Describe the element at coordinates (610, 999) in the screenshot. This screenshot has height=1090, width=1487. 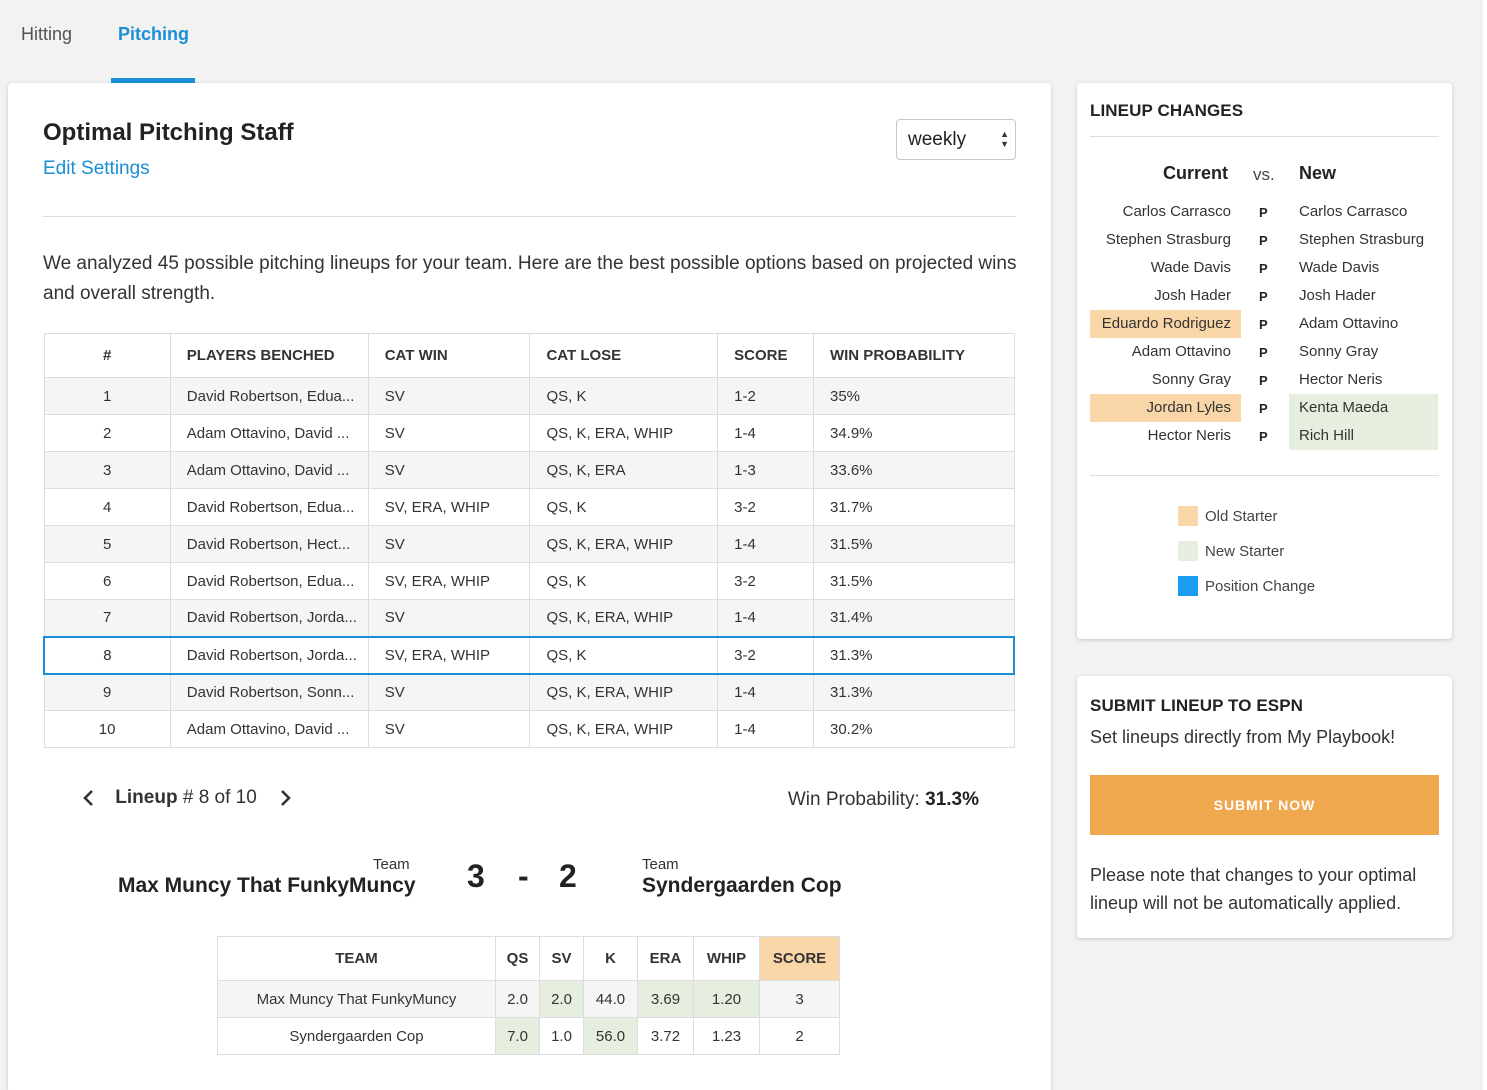
I see `category-value-k: 44.0` at that location.